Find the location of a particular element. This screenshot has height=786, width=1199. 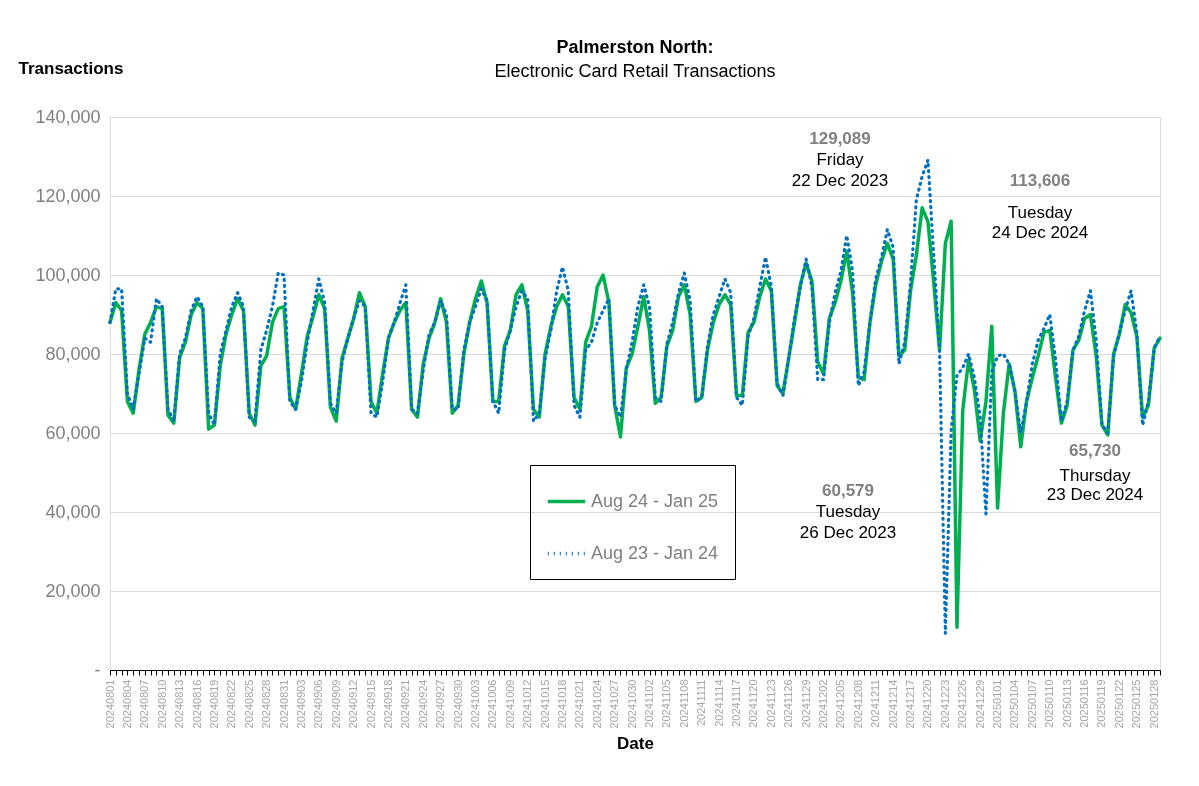

x-tick-label: 20240807 is located at coordinates (144, 704).